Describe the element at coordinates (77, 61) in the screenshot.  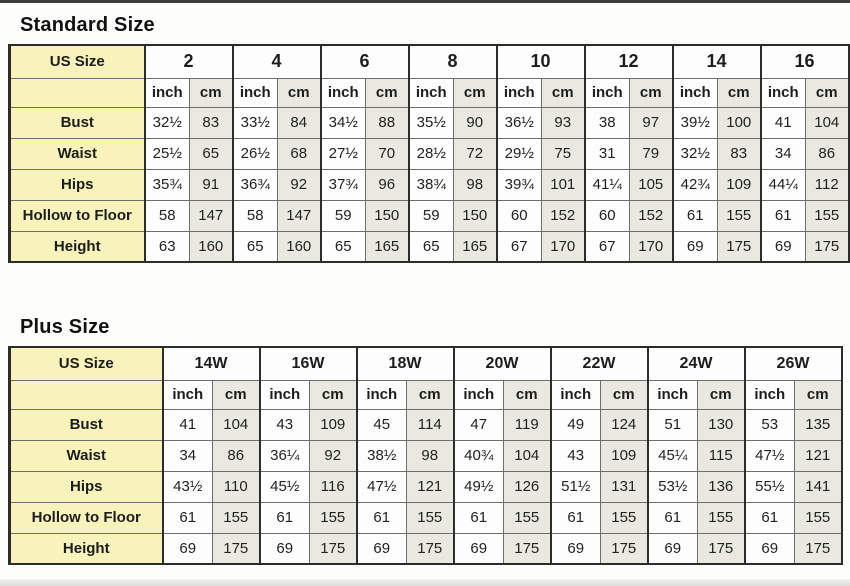
I see `corner-cell: US Size` at that location.